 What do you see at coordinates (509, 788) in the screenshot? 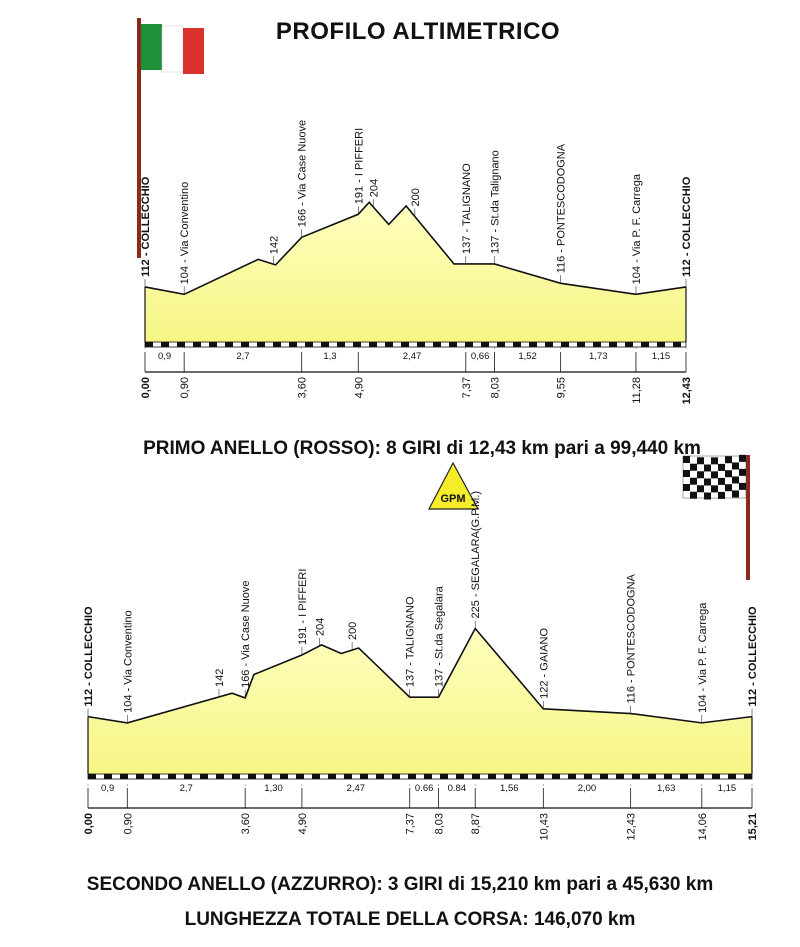
I see `segment-distance: 1,56` at bounding box center [509, 788].